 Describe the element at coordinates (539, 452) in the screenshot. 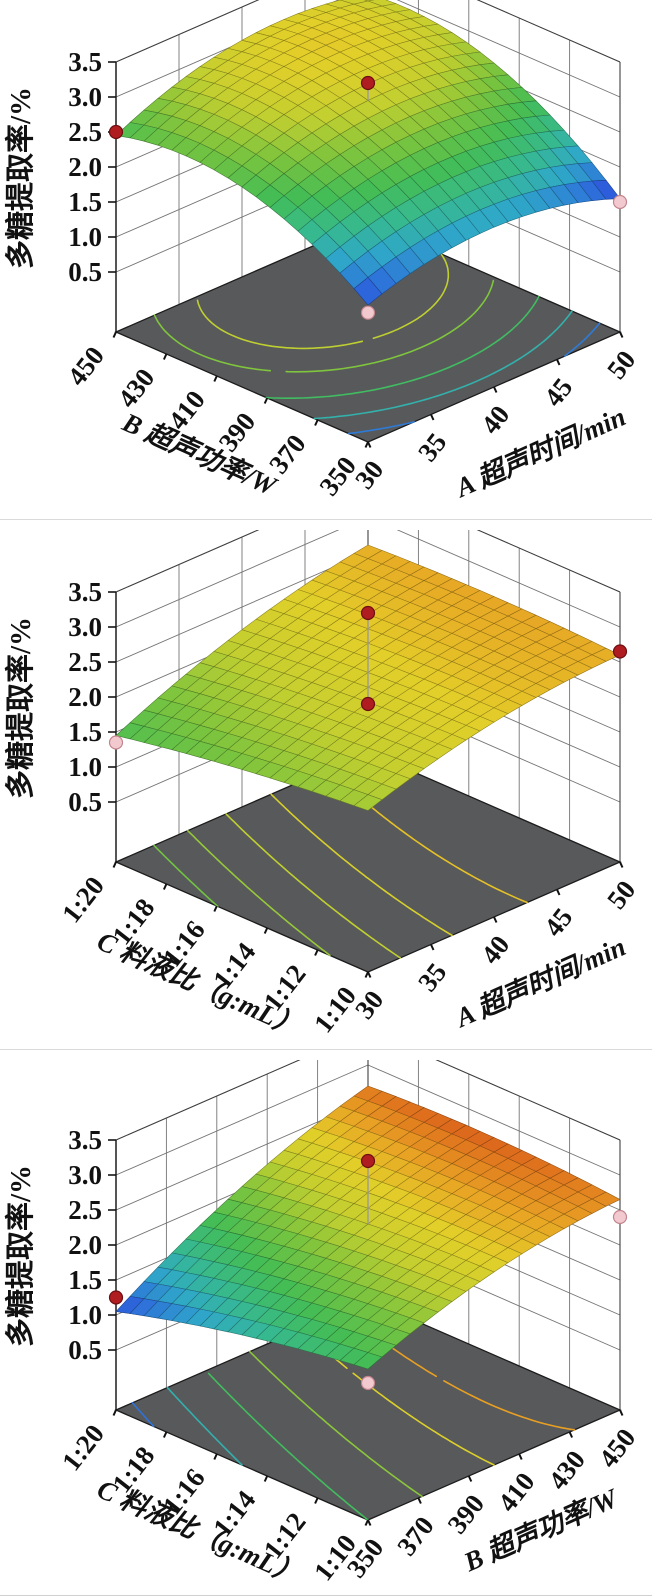

I see `right-axis-title: A 超声时间/min` at that location.